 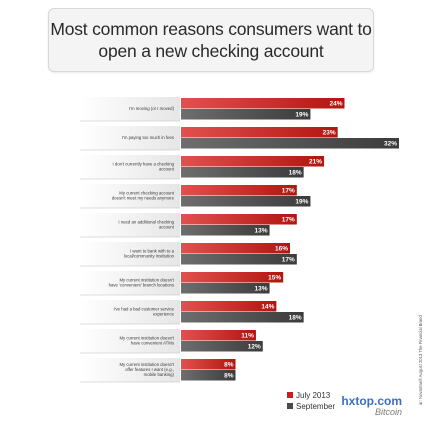 What do you see at coordinates (315, 162) in the screenshot?
I see `bar-value-label: 21%` at bounding box center [315, 162].